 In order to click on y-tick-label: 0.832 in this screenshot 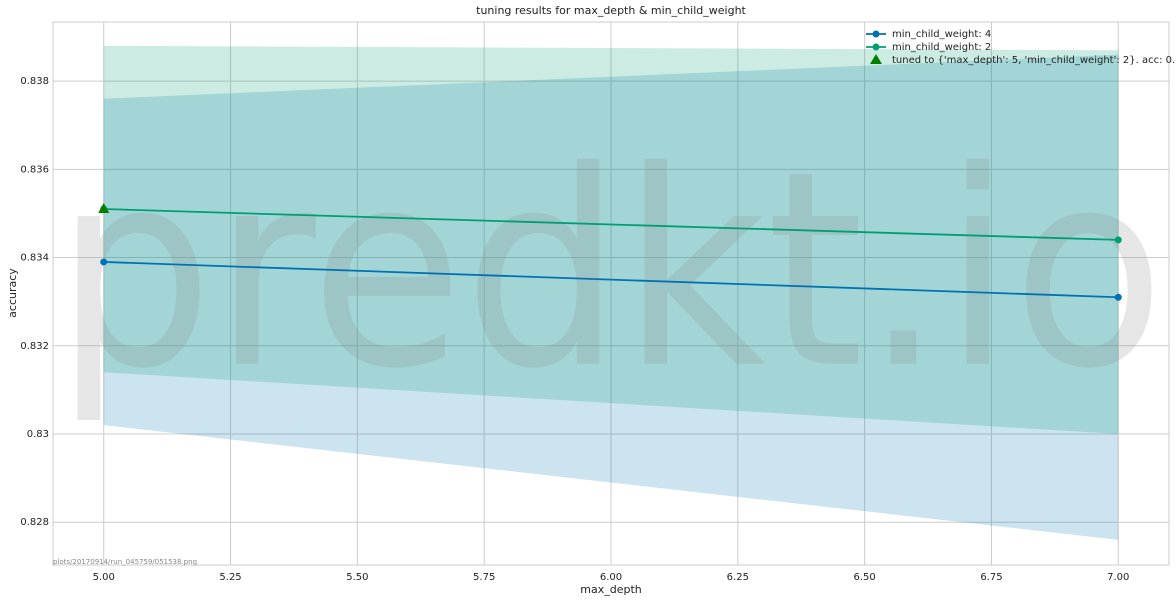, I will do `click(34, 346)`.